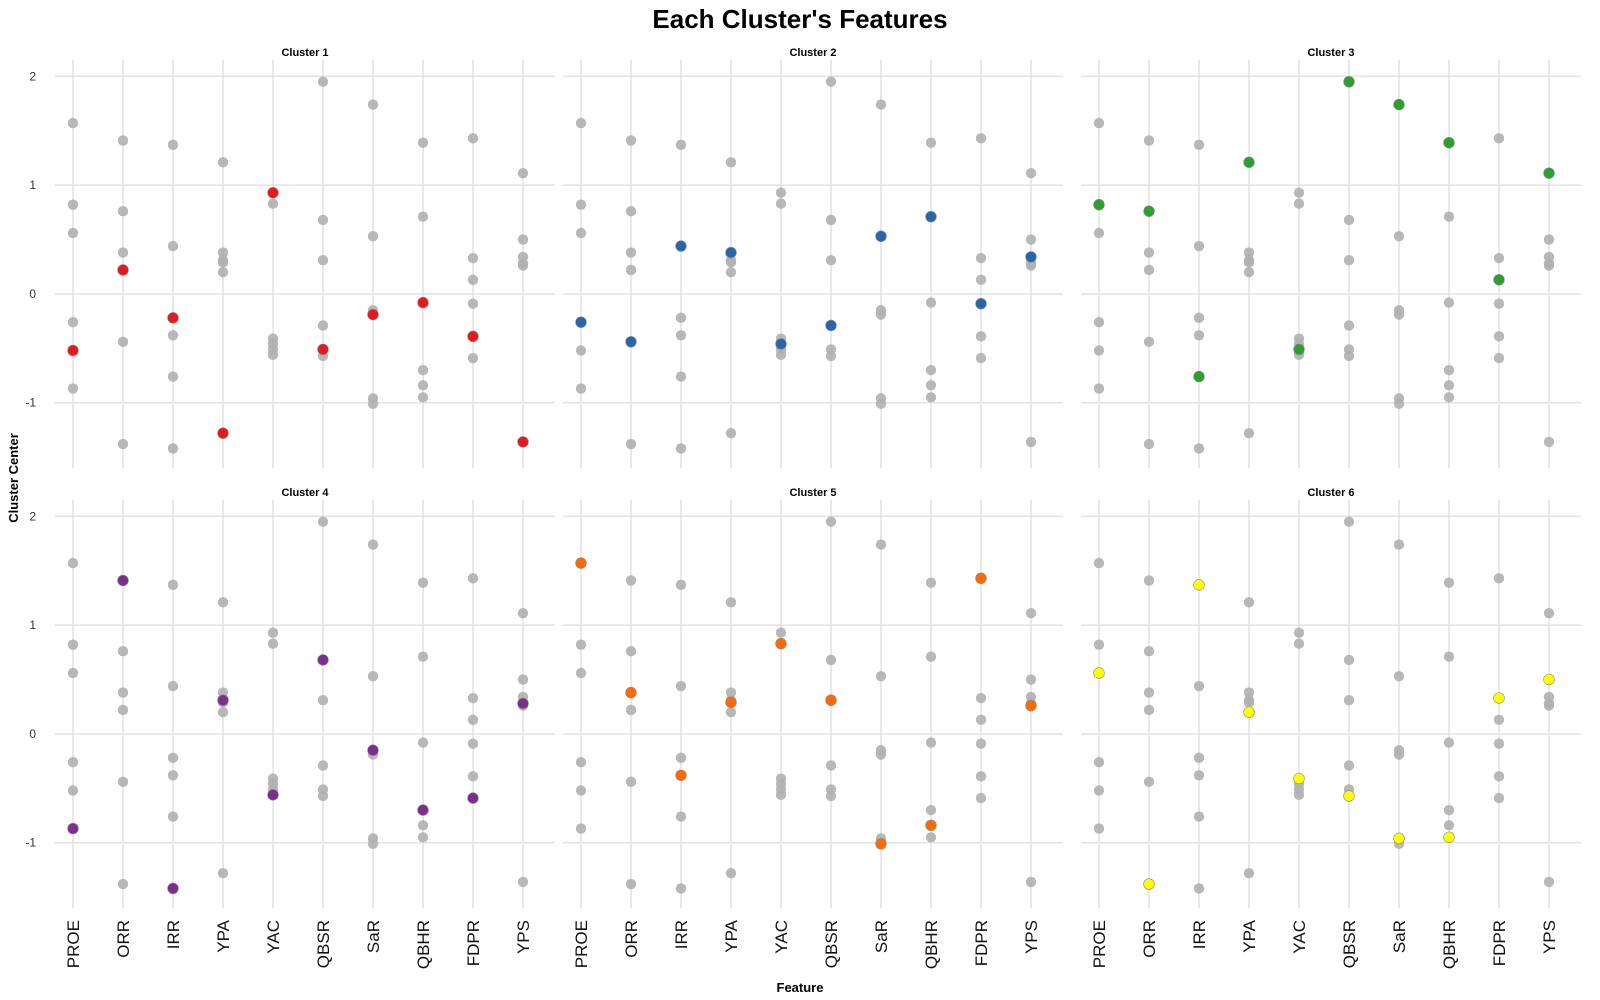 The height and width of the screenshot is (1000, 1600). Describe the element at coordinates (223, 935) in the screenshot. I see `x-tick-label: YPA` at that location.